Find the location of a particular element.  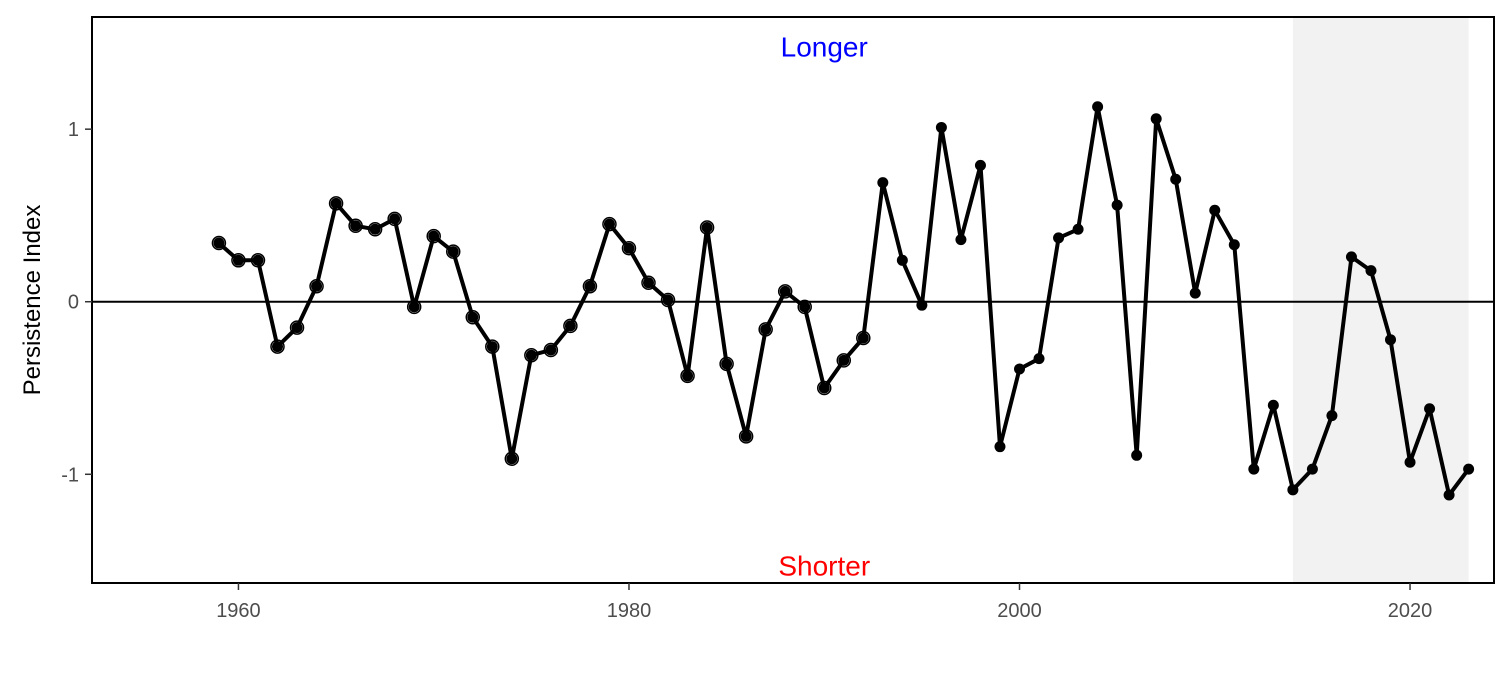

data-point-2022 is located at coordinates (1449, 495).